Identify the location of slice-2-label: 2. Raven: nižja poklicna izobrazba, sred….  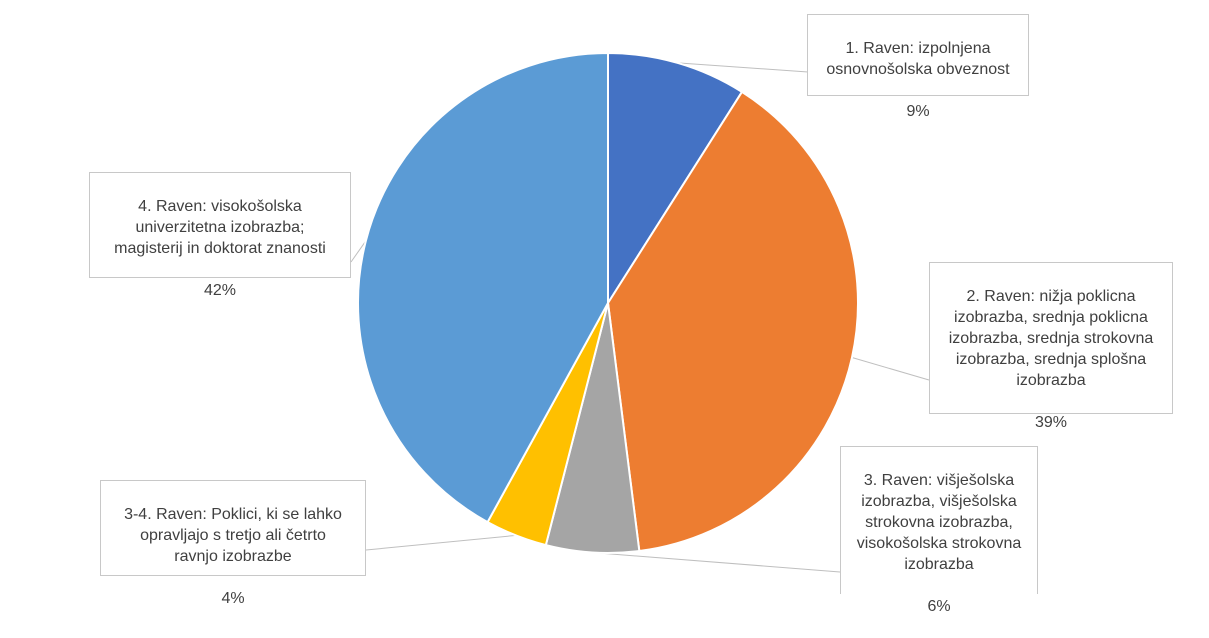
(1051, 338).